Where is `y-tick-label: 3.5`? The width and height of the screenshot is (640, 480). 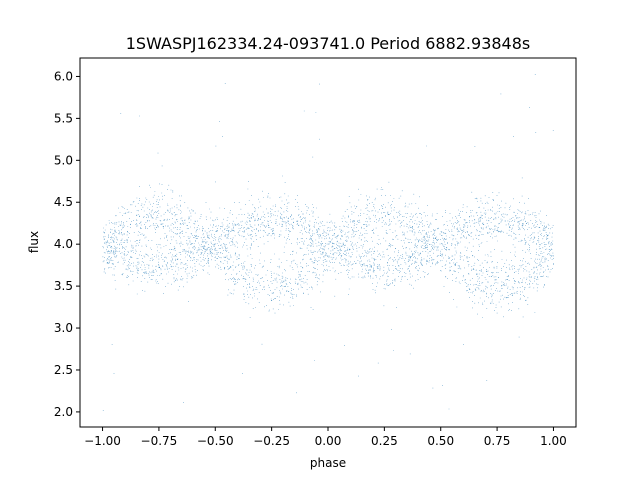
y-tick-label: 3.5 is located at coordinates (63, 286).